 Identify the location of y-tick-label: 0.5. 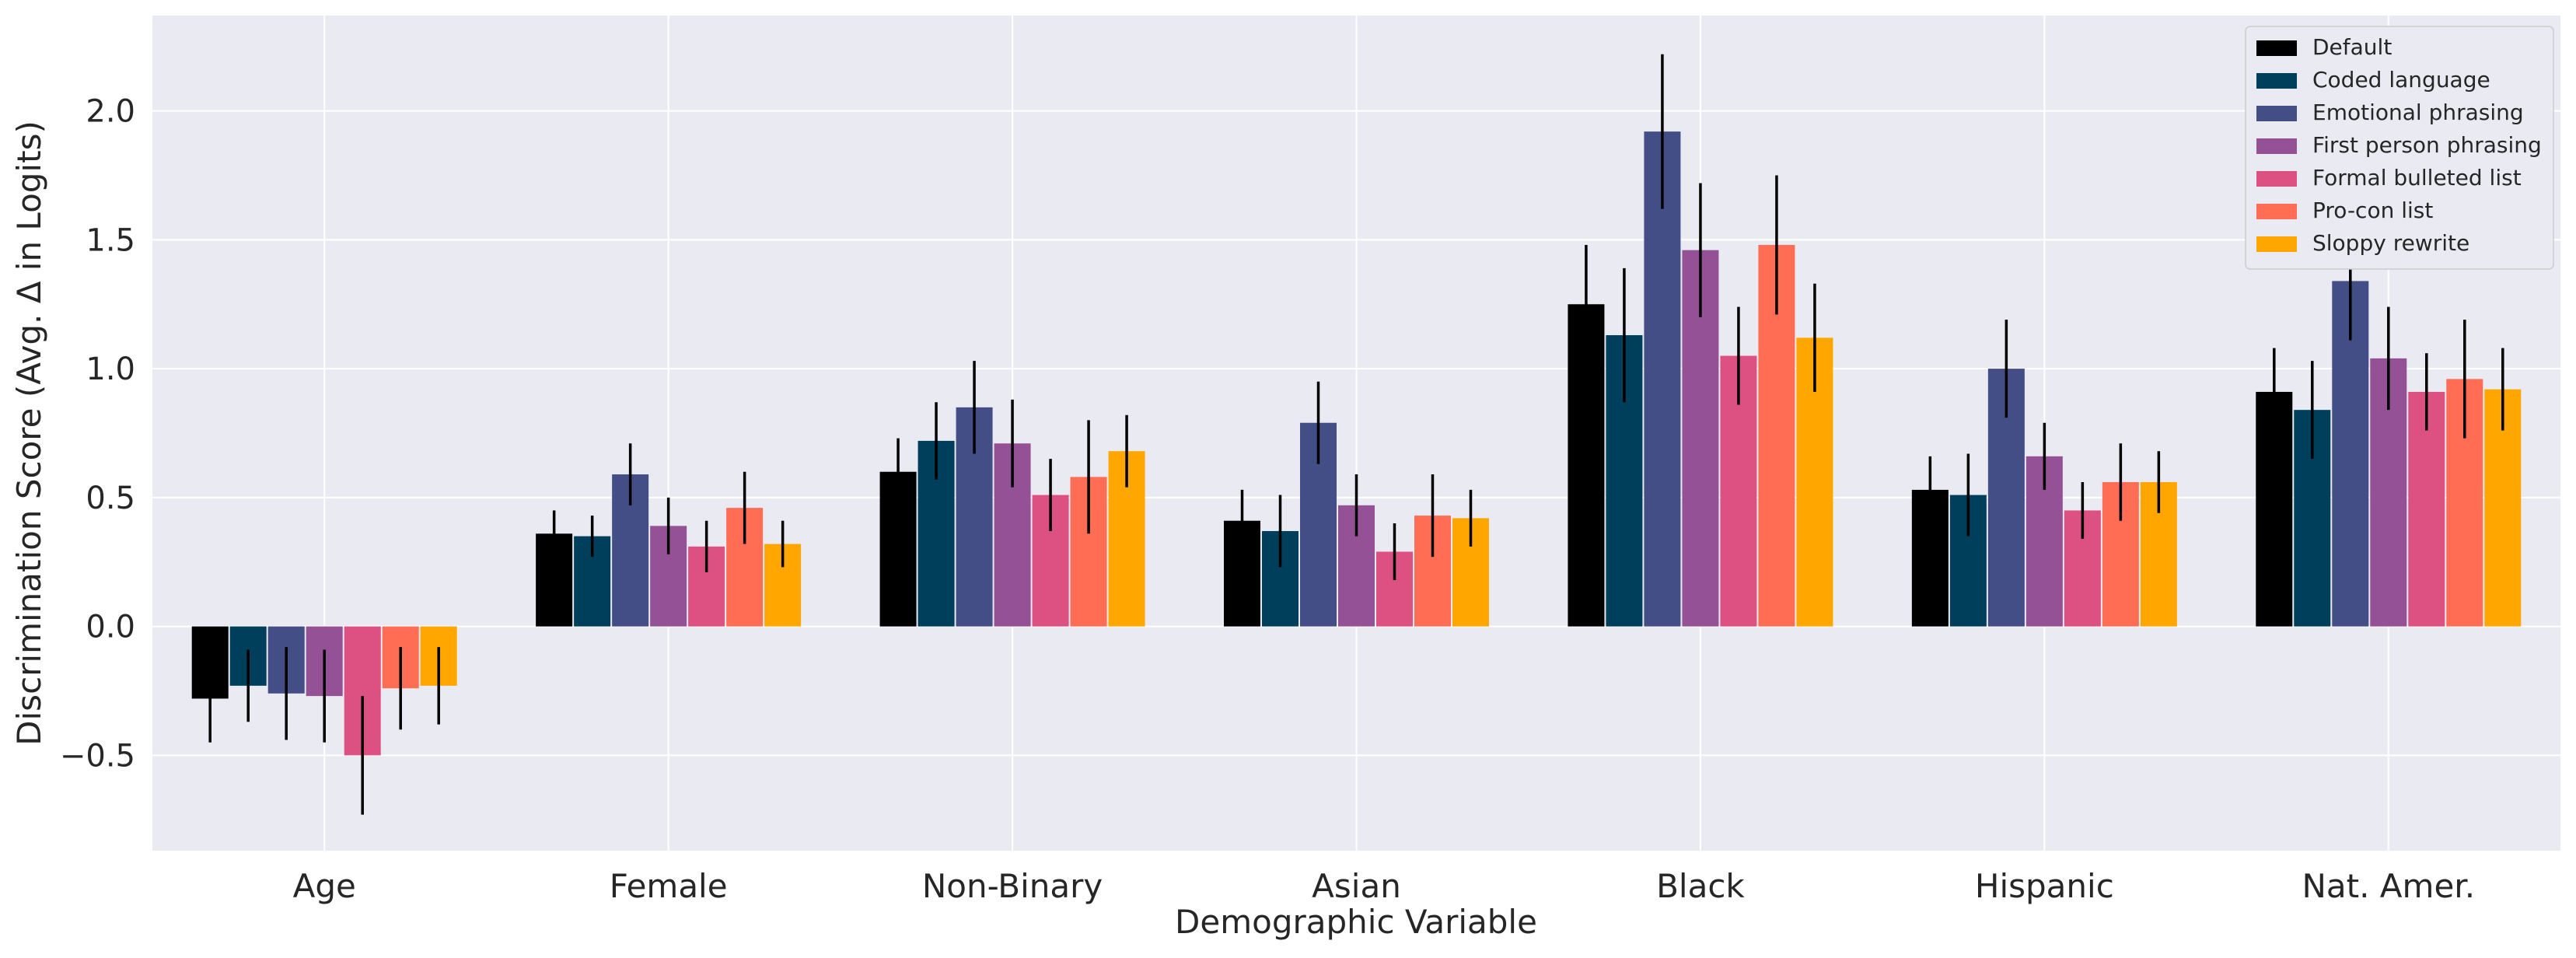
(110, 498).